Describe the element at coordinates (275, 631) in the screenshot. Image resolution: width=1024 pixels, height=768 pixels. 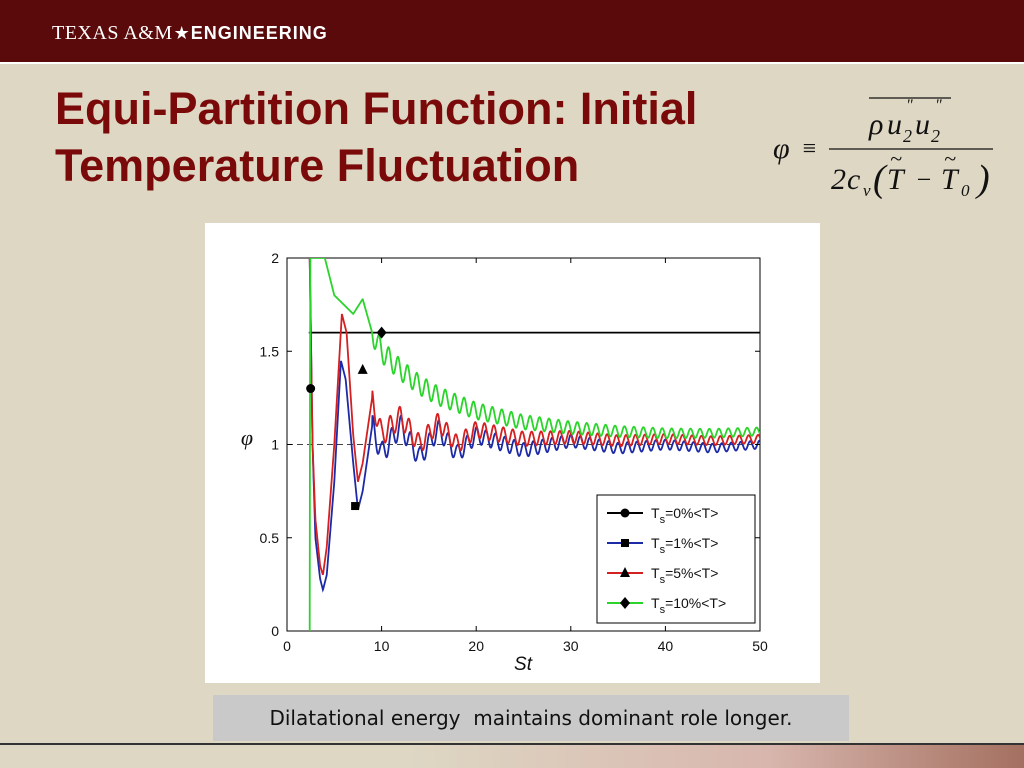
I see `y-tick-label: 0` at that location.